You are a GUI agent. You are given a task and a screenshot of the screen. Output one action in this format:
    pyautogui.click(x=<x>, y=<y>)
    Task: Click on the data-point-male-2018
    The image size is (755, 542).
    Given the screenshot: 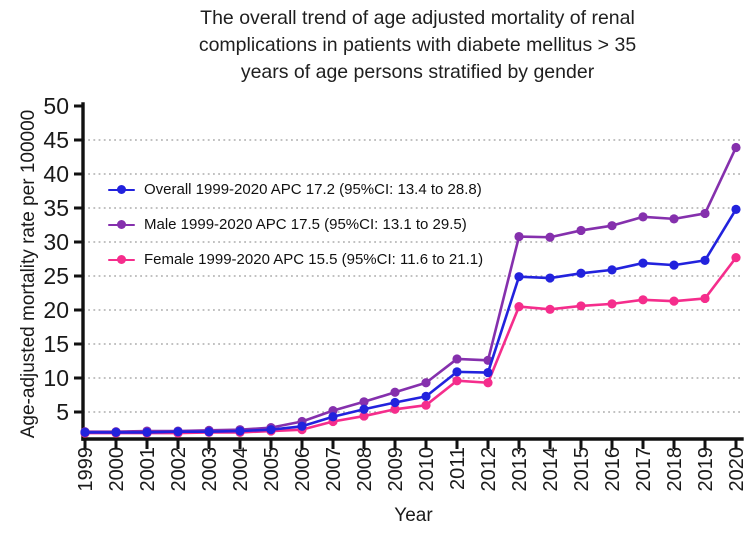 What is the action you would take?
    pyautogui.click(x=674, y=219)
    